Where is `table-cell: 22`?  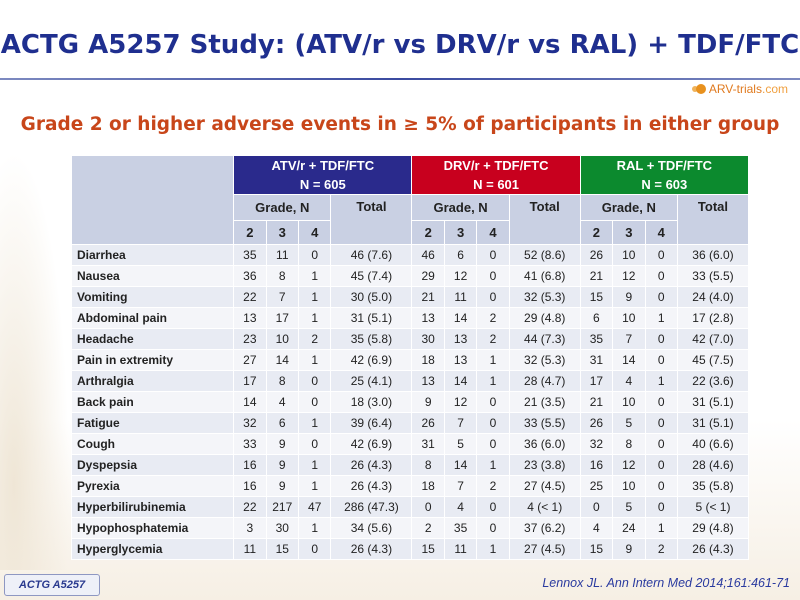
table-cell: 22 is located at coordinates (250, 507).